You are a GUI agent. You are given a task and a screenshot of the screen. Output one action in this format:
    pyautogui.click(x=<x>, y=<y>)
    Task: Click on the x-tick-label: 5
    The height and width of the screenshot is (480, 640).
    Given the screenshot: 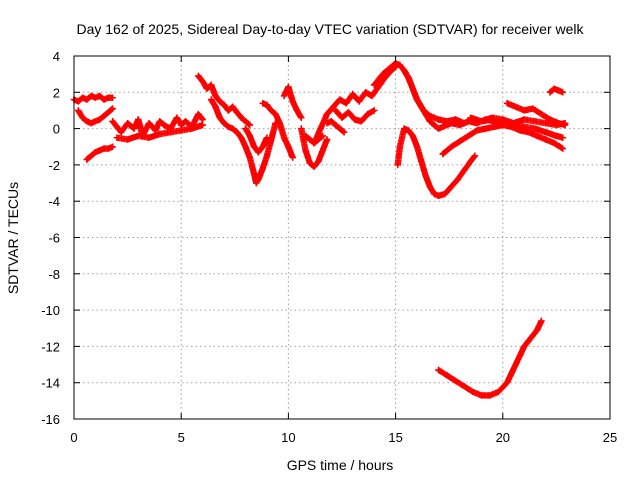 What is the action you would take?
    pyautogui.click(x=181, y=437)
    